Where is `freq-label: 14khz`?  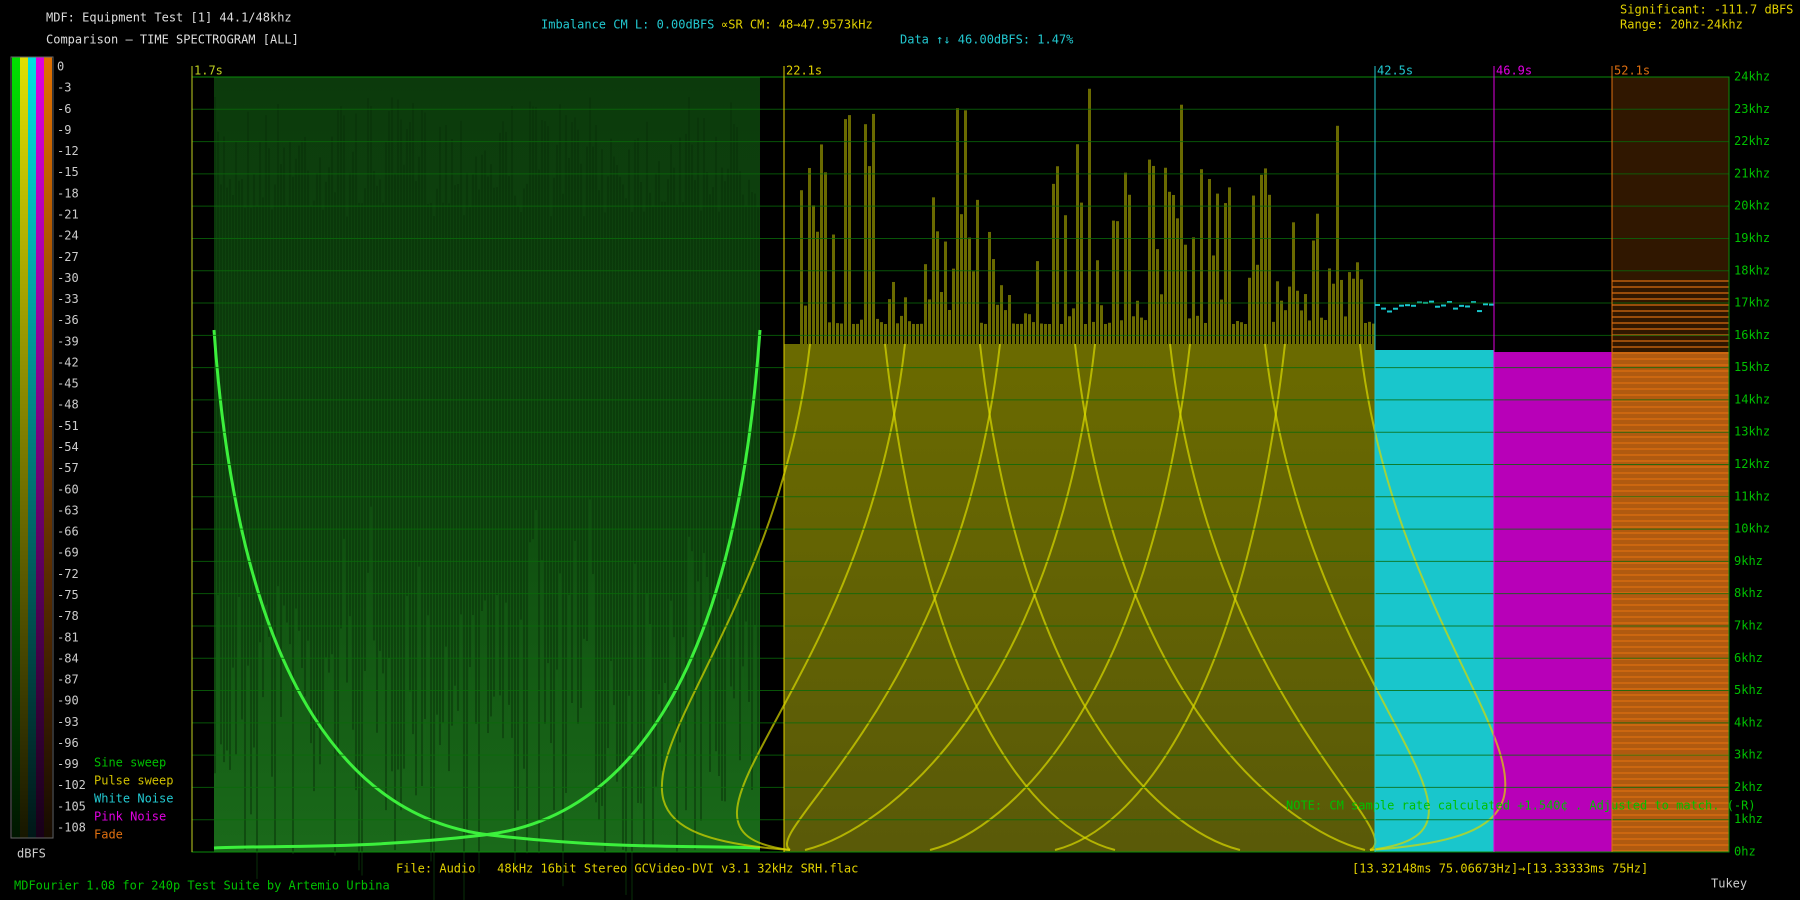
freq-label: 14khz is located at coordinates (1752, 399).